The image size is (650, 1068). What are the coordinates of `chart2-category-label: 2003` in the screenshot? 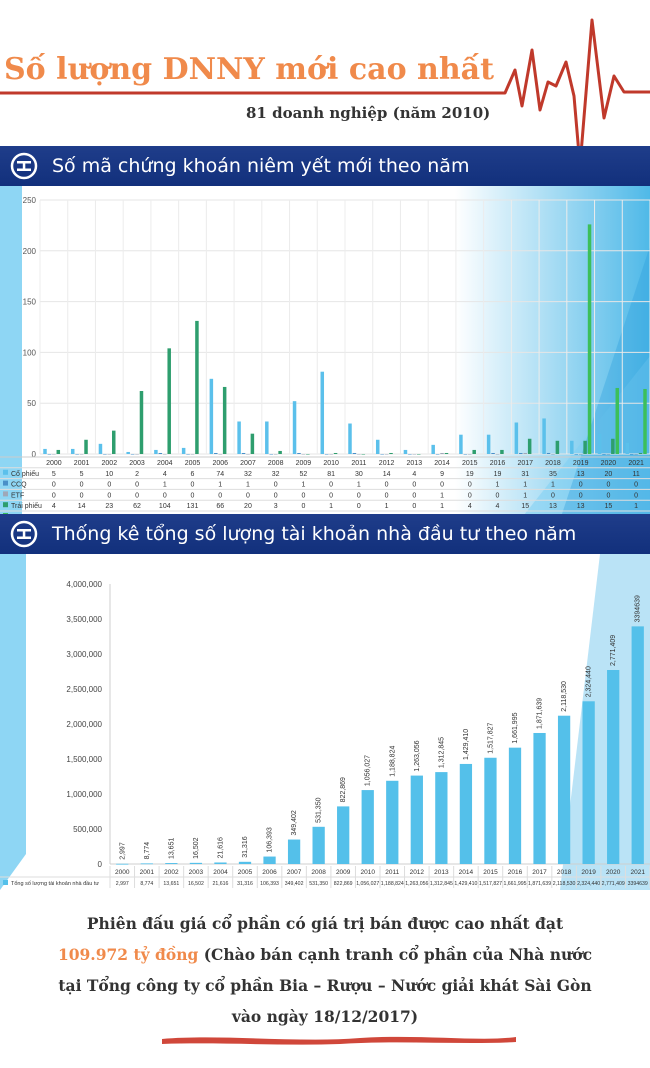 It's located at (196, 872).